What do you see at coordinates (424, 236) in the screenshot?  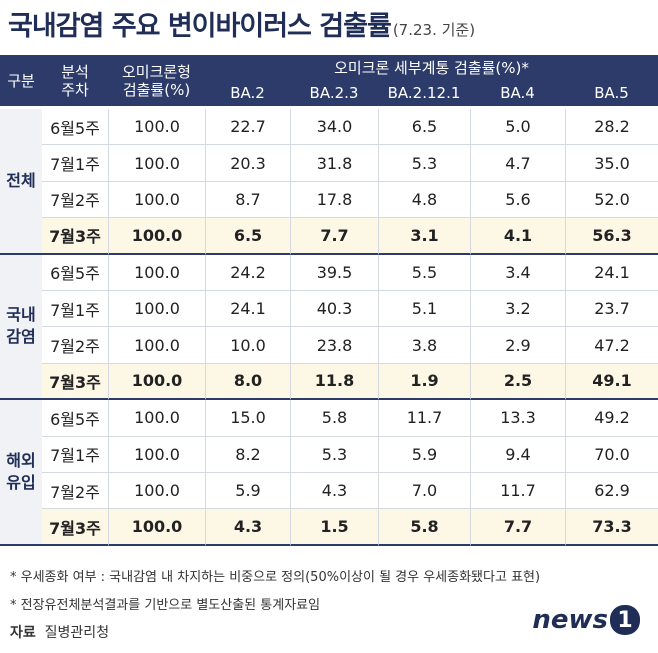 I see `value-cell: 3.1` at bounding box center [424, 236].